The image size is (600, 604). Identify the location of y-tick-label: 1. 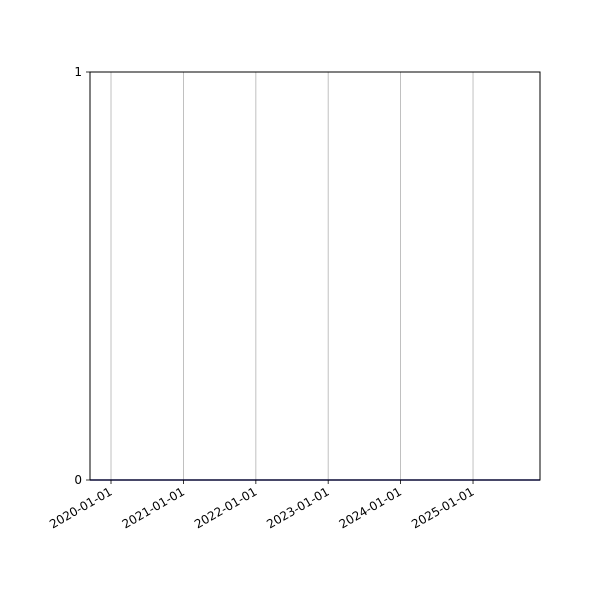
(78, 72).